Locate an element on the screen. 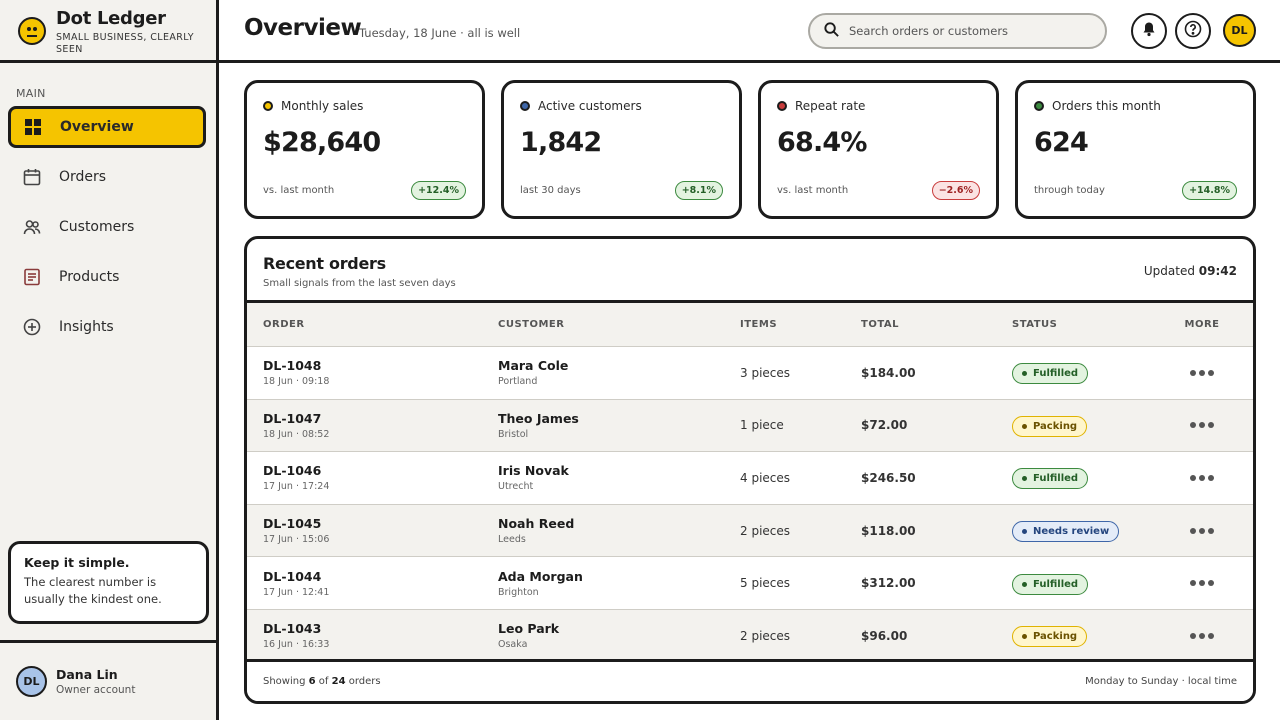 The height and width of the screenshot is (720, 1280). column-header-items: ITEMS is located at coordinates (759, 324).